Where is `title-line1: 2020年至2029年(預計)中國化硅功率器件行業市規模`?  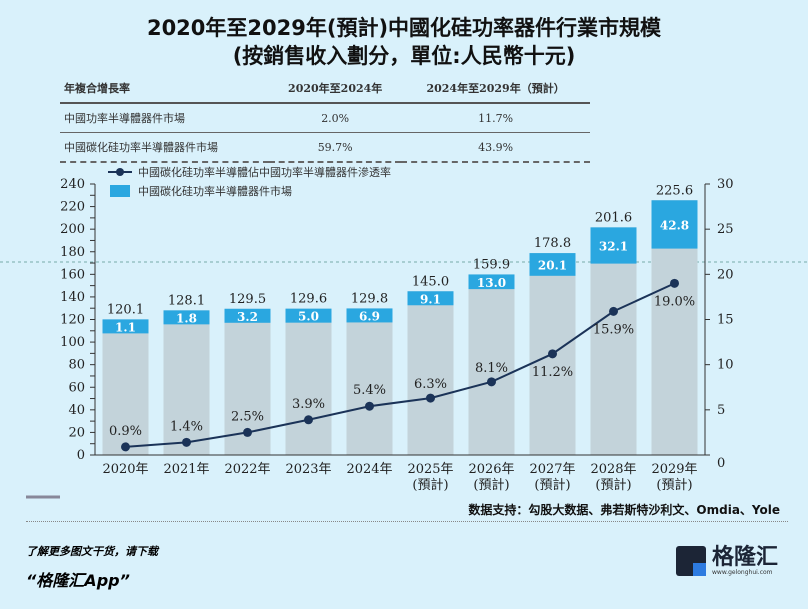
title-line1: 2020年至2029年(預計)中國化硅功率器件行業市規模 is located at coordinates (404, 28).